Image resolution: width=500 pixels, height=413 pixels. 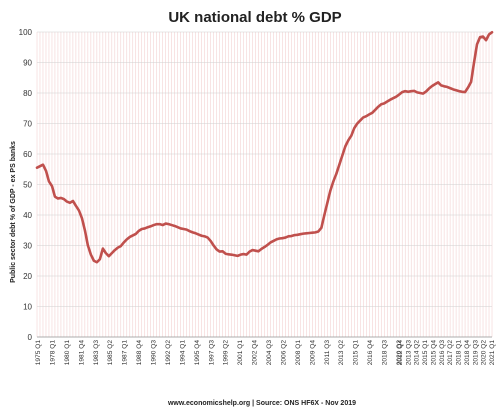 What do you see at coordinates (226, 353) in the screenshot?
I see `x-tick-label: 1999 Q2` at bounding box center [226, 353].